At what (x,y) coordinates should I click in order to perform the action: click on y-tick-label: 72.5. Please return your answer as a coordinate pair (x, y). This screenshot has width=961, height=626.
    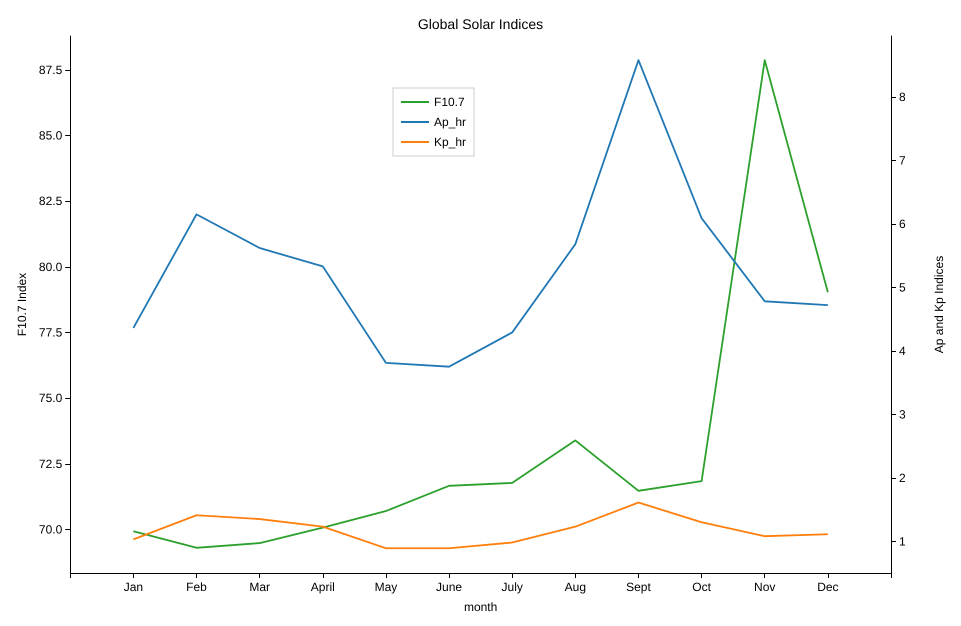
    Looking at the image, I should click on (50, 463).